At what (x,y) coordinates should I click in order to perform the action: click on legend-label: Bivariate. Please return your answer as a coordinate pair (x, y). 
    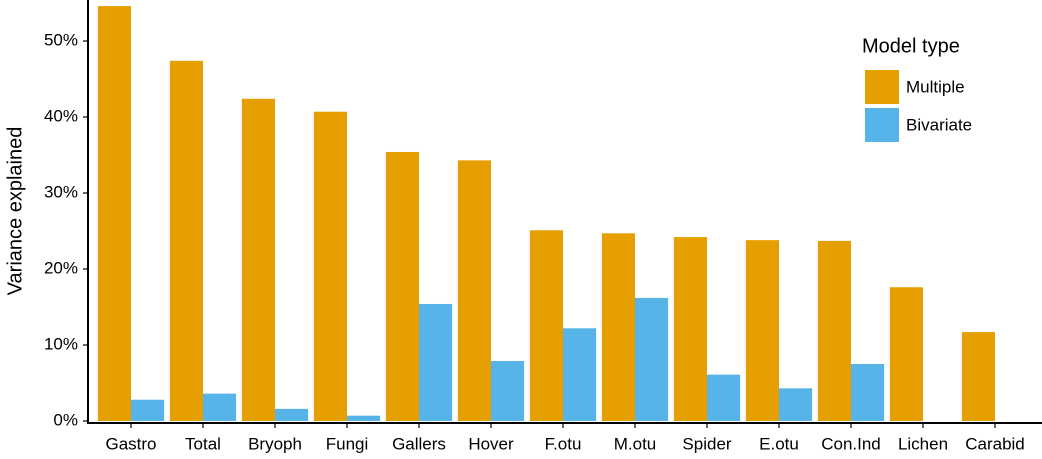
    Looking at the image, I should click on (939, 124).